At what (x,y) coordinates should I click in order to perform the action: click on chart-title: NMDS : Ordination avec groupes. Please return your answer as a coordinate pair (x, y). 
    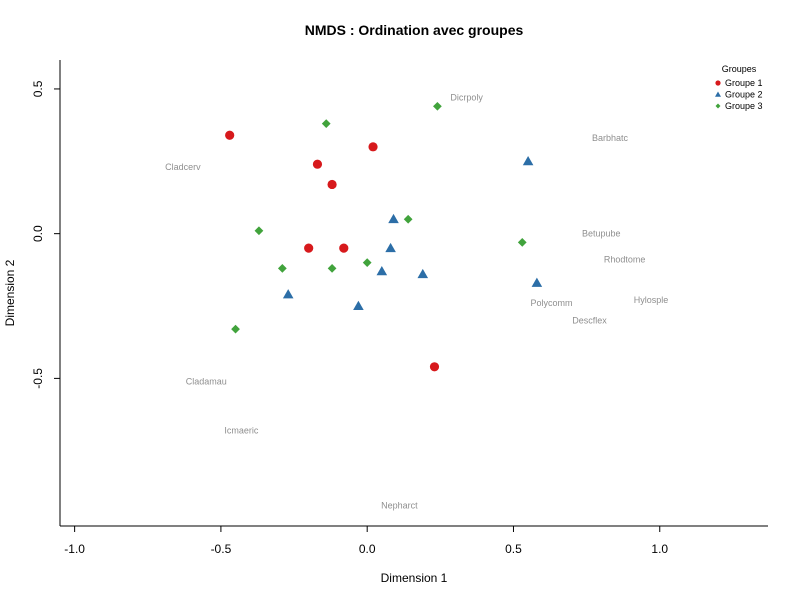
    Looking at the image, I should click on (414, 30).